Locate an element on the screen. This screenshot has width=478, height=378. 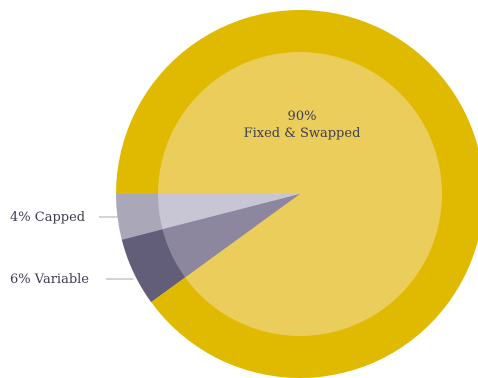
label-capped: 4% Capped is located at coordinates (47, 217).